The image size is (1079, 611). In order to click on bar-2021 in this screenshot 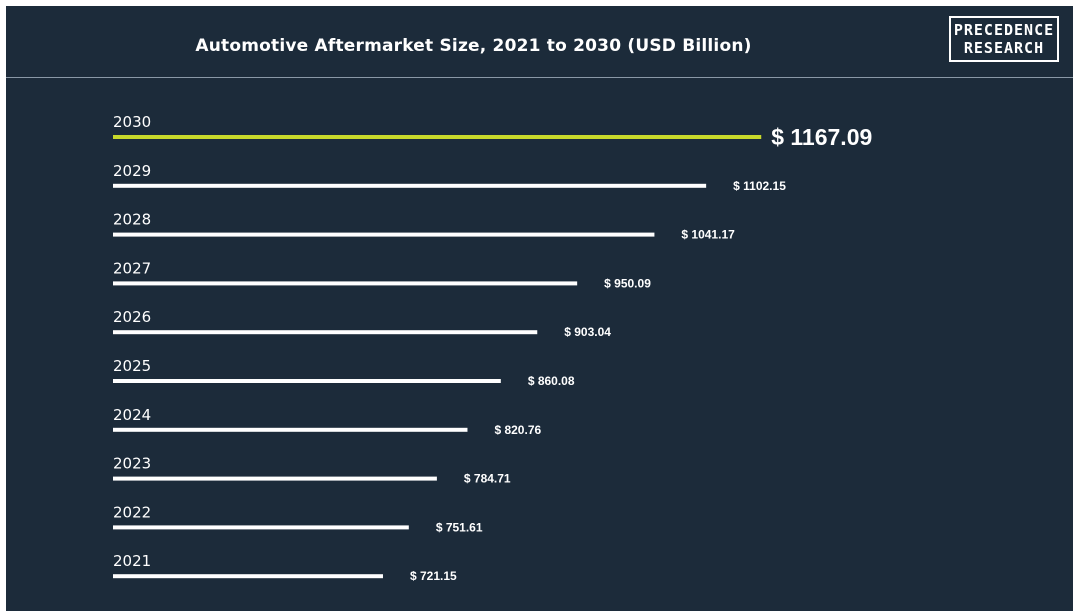, I will do `click(248, 576)`.